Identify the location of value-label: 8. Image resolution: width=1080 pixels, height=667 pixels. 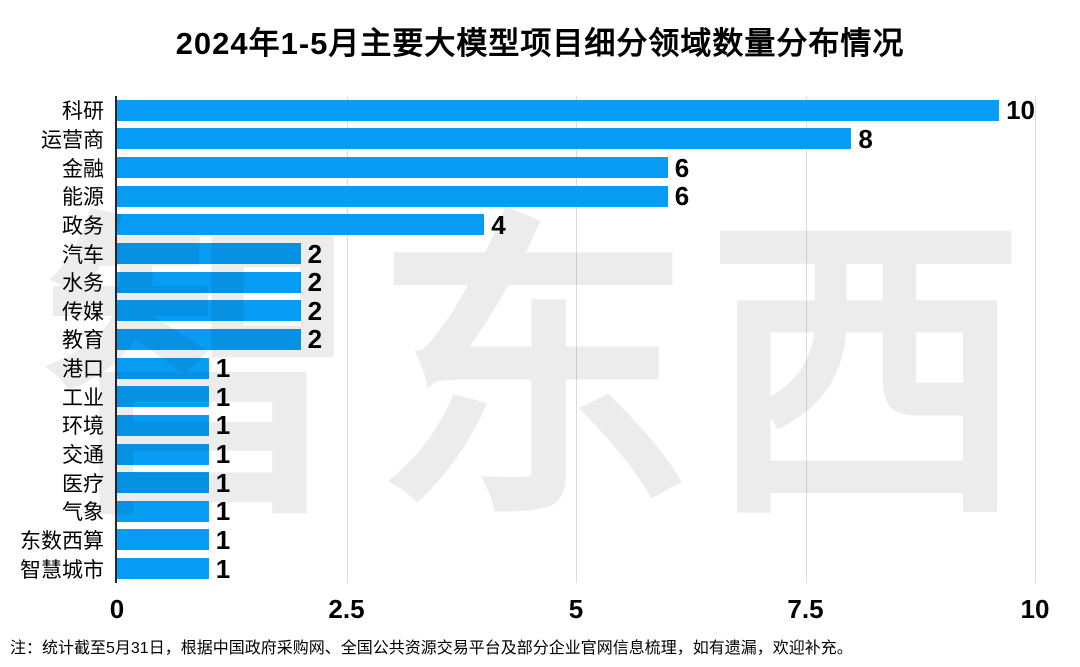
(865, 138).